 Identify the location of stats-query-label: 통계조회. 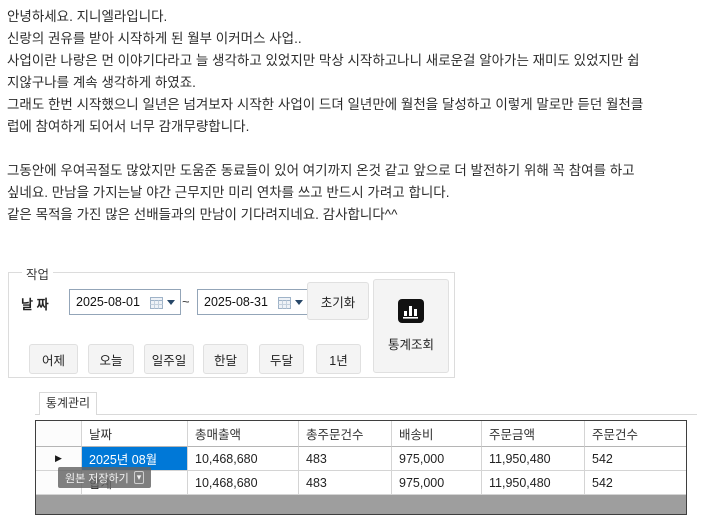
(410, 345).